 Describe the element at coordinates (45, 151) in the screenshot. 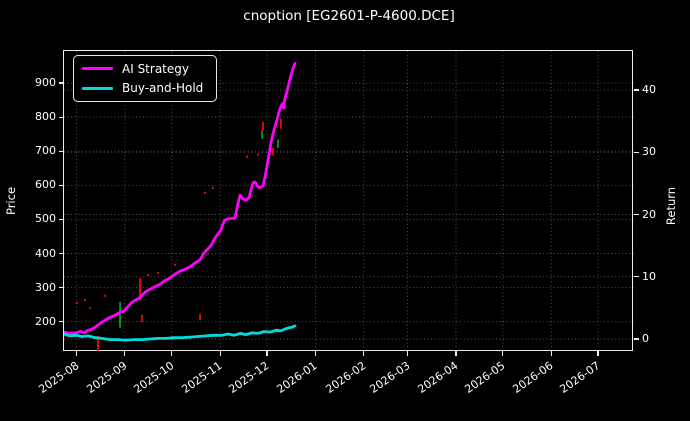

I see `y-tick-label-left: 700` at that location.